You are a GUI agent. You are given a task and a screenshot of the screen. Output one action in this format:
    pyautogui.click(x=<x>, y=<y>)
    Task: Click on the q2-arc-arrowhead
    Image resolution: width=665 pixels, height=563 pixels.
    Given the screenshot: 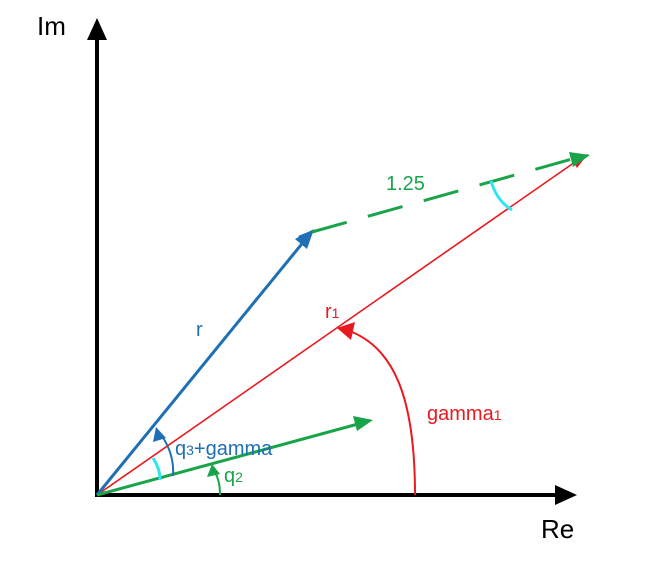 What is the action you would take?
    pyautogui.click(x=213, y=470)
    